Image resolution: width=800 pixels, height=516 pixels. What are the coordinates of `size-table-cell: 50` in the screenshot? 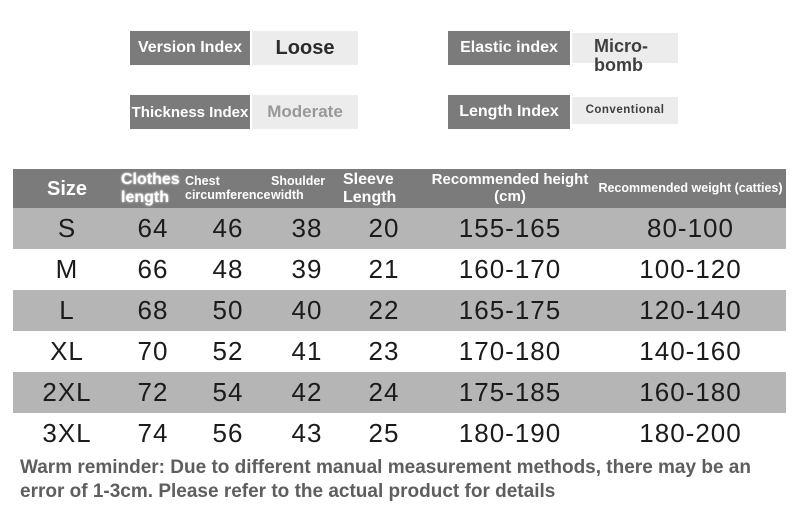 It's located at (228, 310).